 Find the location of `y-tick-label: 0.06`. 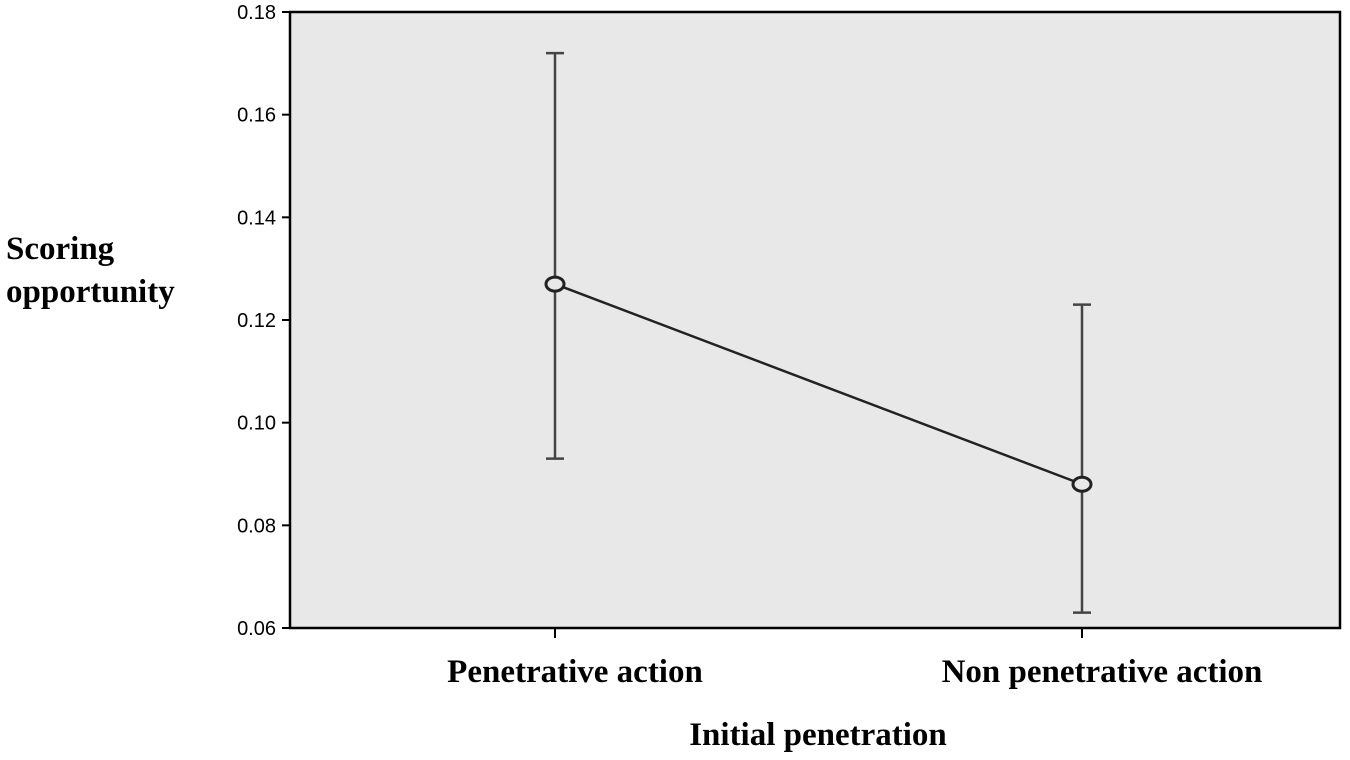

y-tick-label: 0.06 is located at coordinates (256, 629).